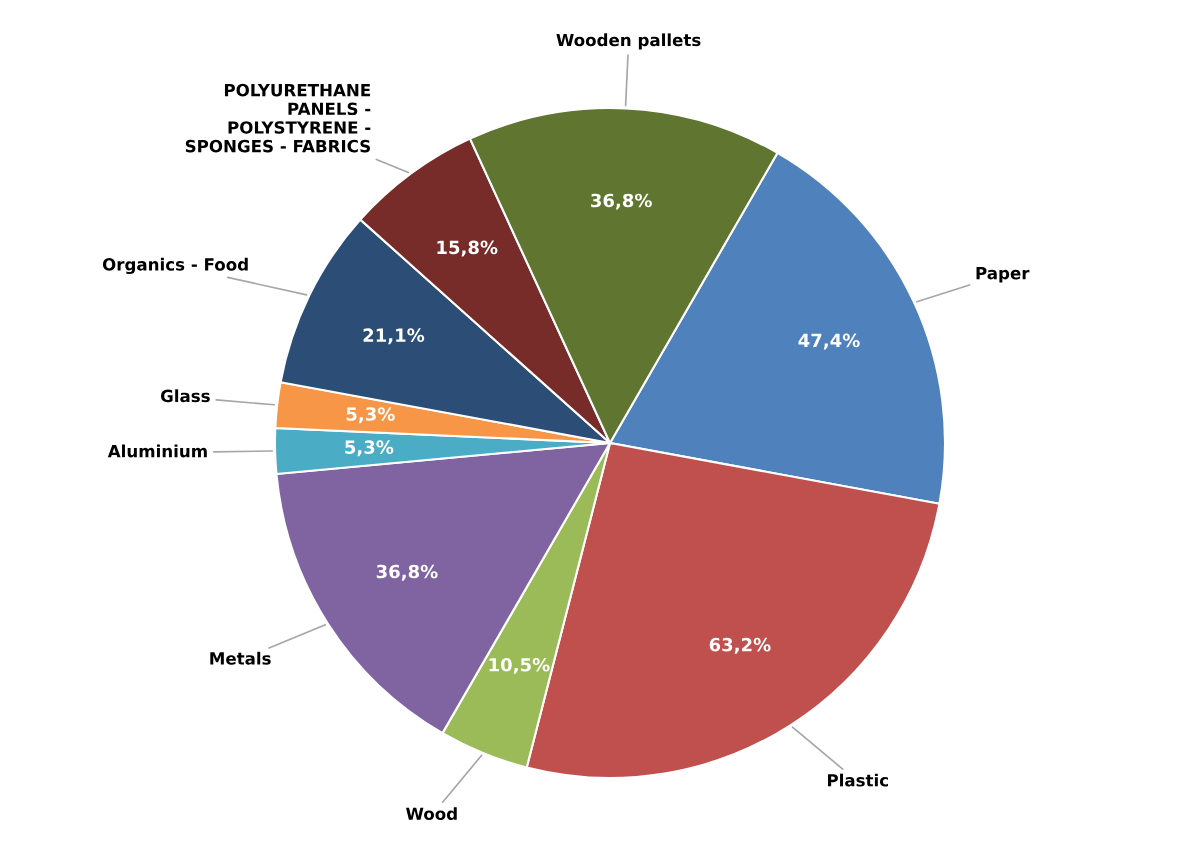 This screenshot has width=1185, height=846. I want to click on slice-label: Metals, so click(240, 658).